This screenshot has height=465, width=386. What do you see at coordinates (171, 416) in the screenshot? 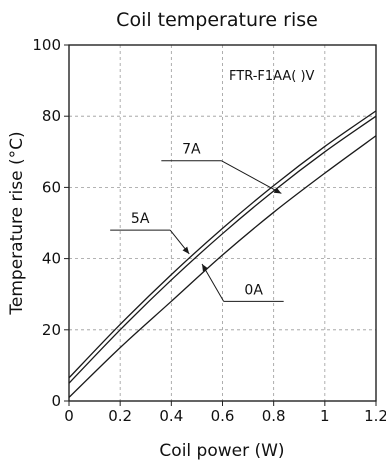
I see `x-tick-label: 0.4` at bounding box center [171, 416].